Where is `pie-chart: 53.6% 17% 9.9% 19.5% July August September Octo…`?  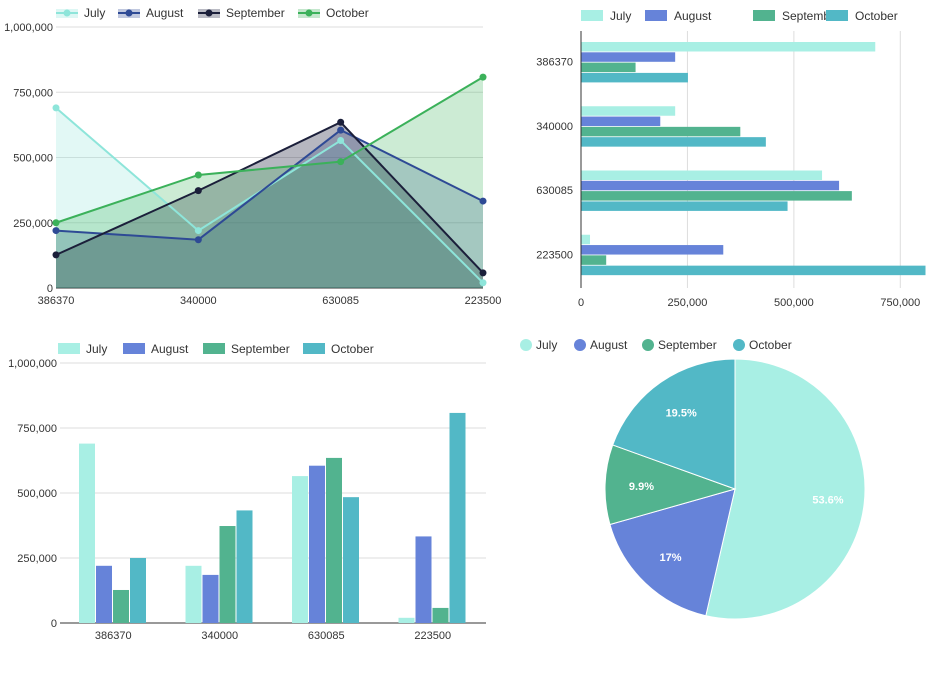 pie-chart: 53.6% 17% 9.9% 19.5% July August September Octo… is located at coordinates (693, 479).